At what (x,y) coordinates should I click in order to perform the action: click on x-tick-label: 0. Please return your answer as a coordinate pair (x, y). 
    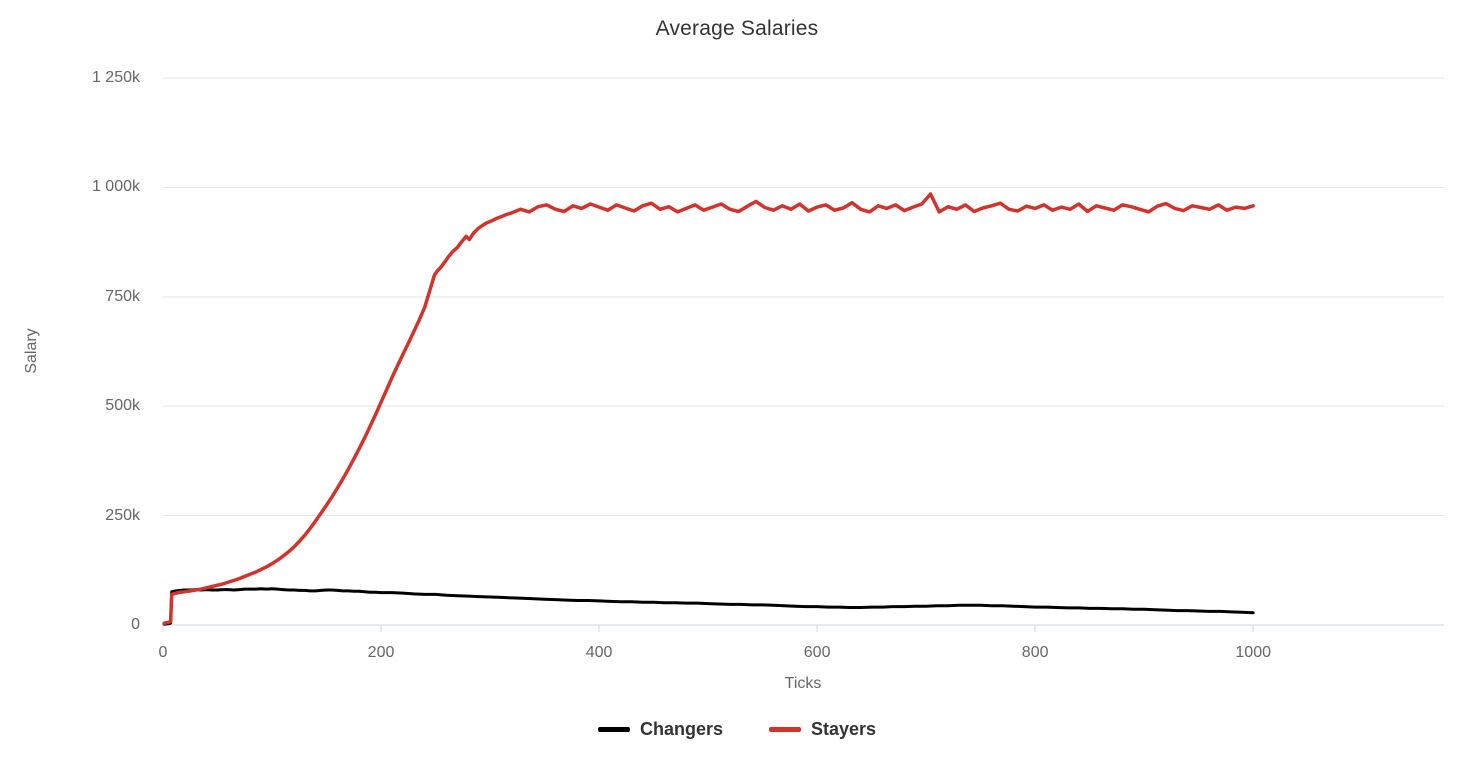
    Looking at the image, I should click on (163, 652).